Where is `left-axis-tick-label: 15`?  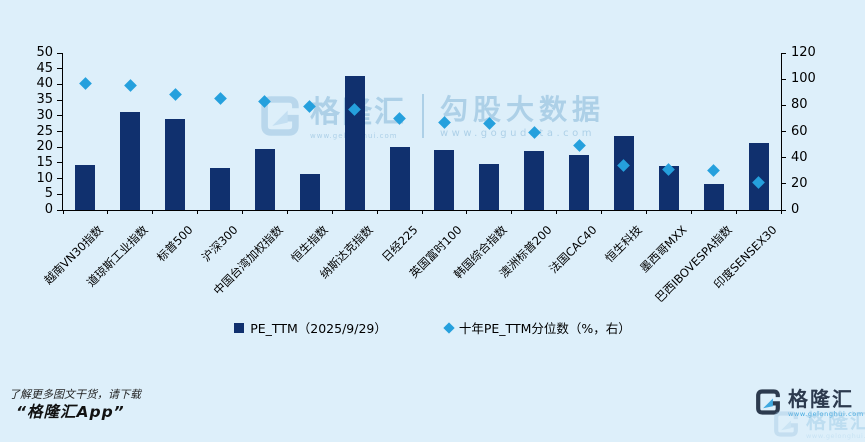 left-axis-tick-label: 15 is located at coordinates (44, 162).